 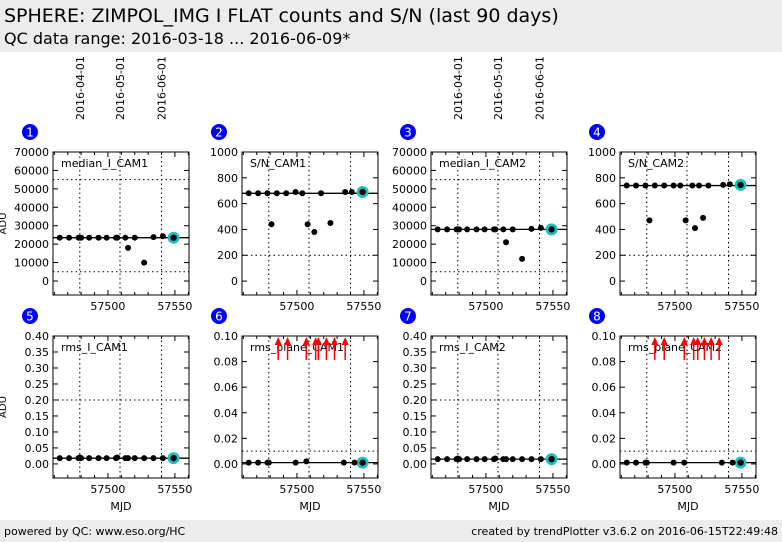 What do you see at coordinates (219, 317) in the screenshot?
I see `panel-number: 6` at bounding box center [219, 317].